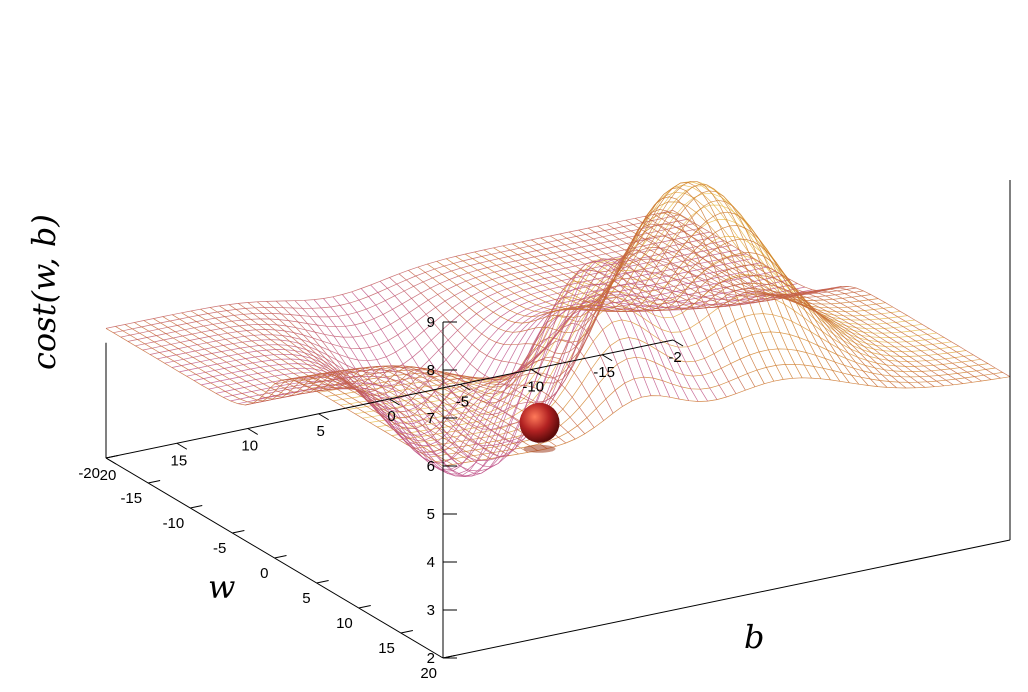 The image size is (1028, 692). What do you see at coordinates (539, 422) in the screenshot?
I see `ball` at bounding box center [539, 422].